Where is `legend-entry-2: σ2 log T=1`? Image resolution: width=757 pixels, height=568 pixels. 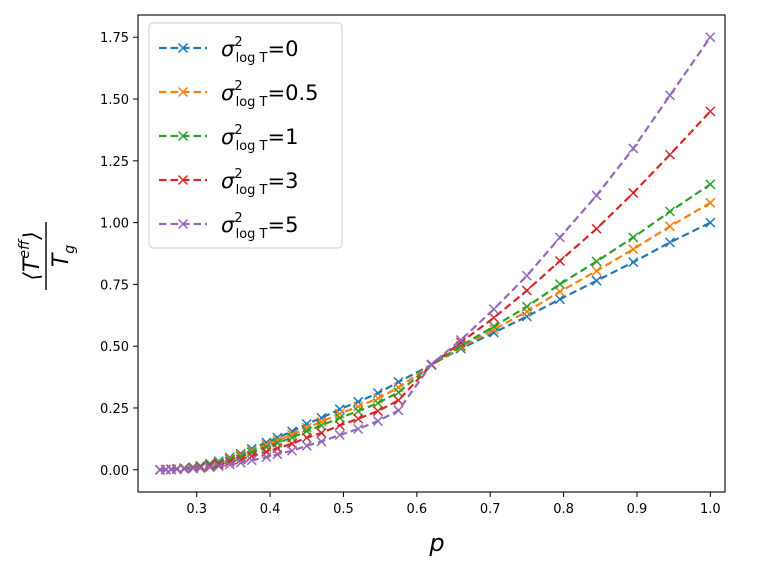
legend-entry-2: σ2 log T=1 is located at coordinates (228, 138).